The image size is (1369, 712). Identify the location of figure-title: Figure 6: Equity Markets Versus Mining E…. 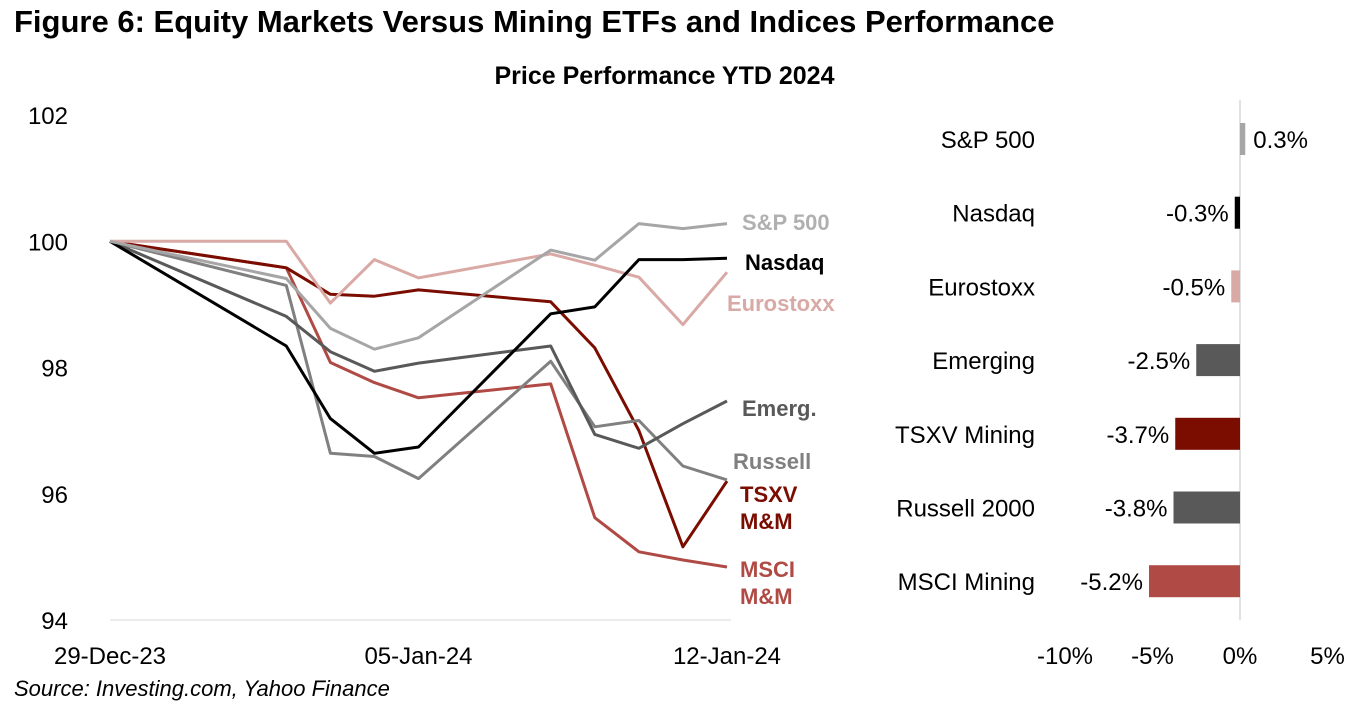
(534, 21).